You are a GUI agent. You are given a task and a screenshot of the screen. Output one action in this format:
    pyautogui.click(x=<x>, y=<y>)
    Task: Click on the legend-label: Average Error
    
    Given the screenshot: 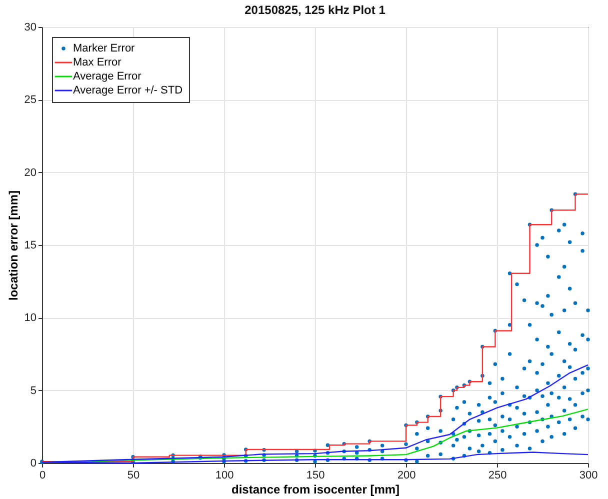 What is the action you would take?
    pyautogui.click(x=107, y=76)
    